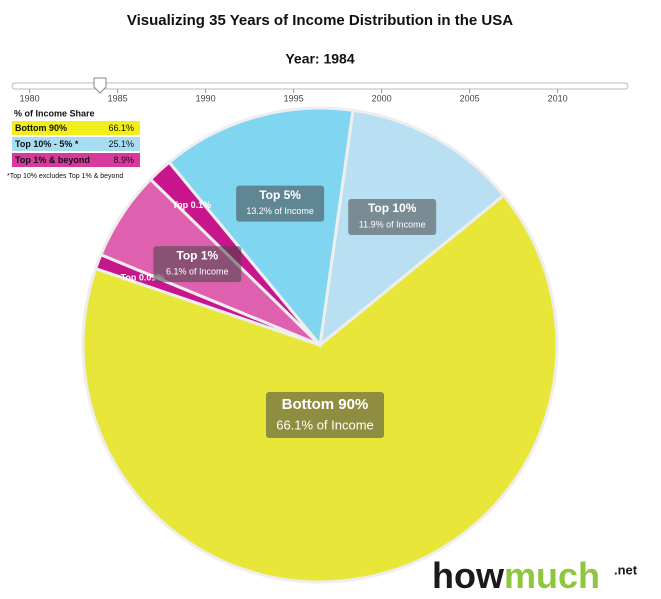 The width and height of the screenshot is (661, 599). Describe the element at coordinates (197, 272) in the screenshot. I see `slice-label-value: 6.1% of Income` at that location.